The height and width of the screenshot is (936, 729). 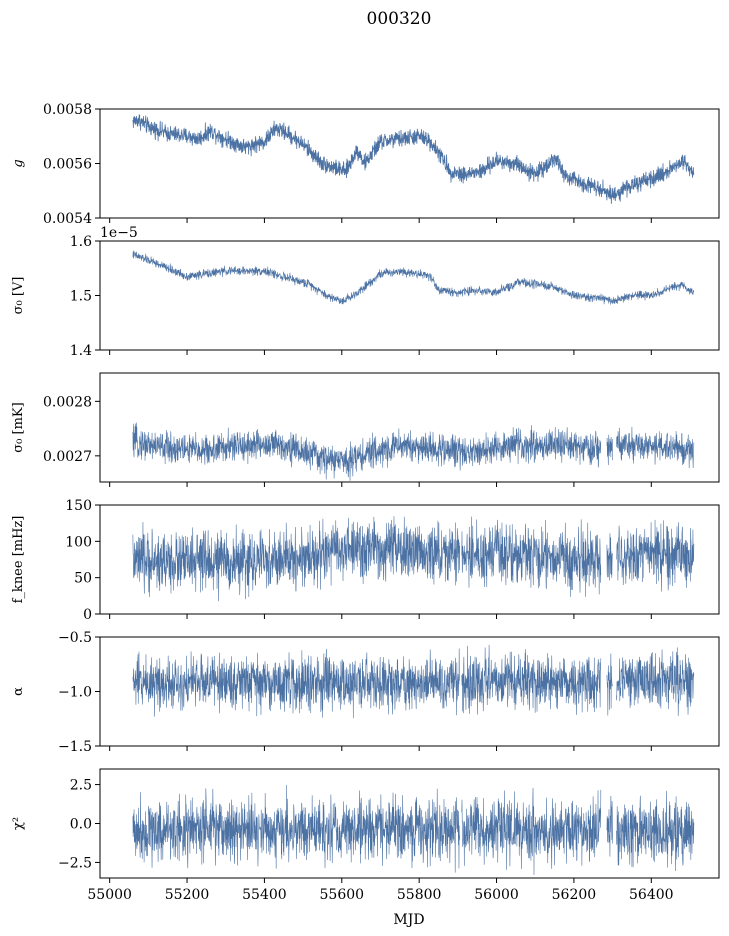 What do you see at coordinates (67, 219) in the screenshot?
I see `y-tick-label-gain: 0.0054` at bounding box center [67, 219].